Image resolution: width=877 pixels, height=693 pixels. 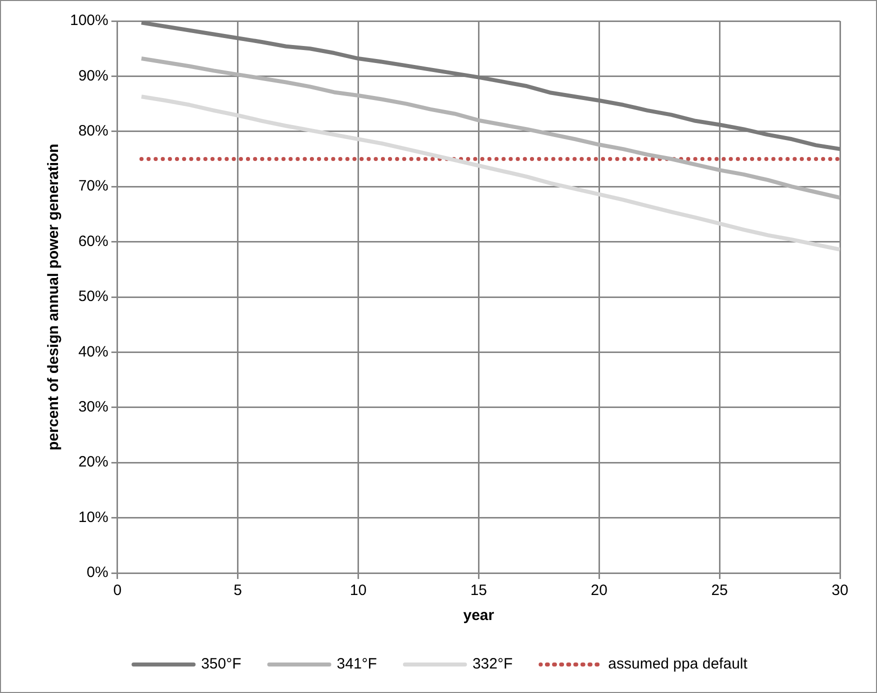 What do you see at coordinates (93, 462) in the screenshot?
I see `y-tick-label: 20%` at bounding box center [93, 462].